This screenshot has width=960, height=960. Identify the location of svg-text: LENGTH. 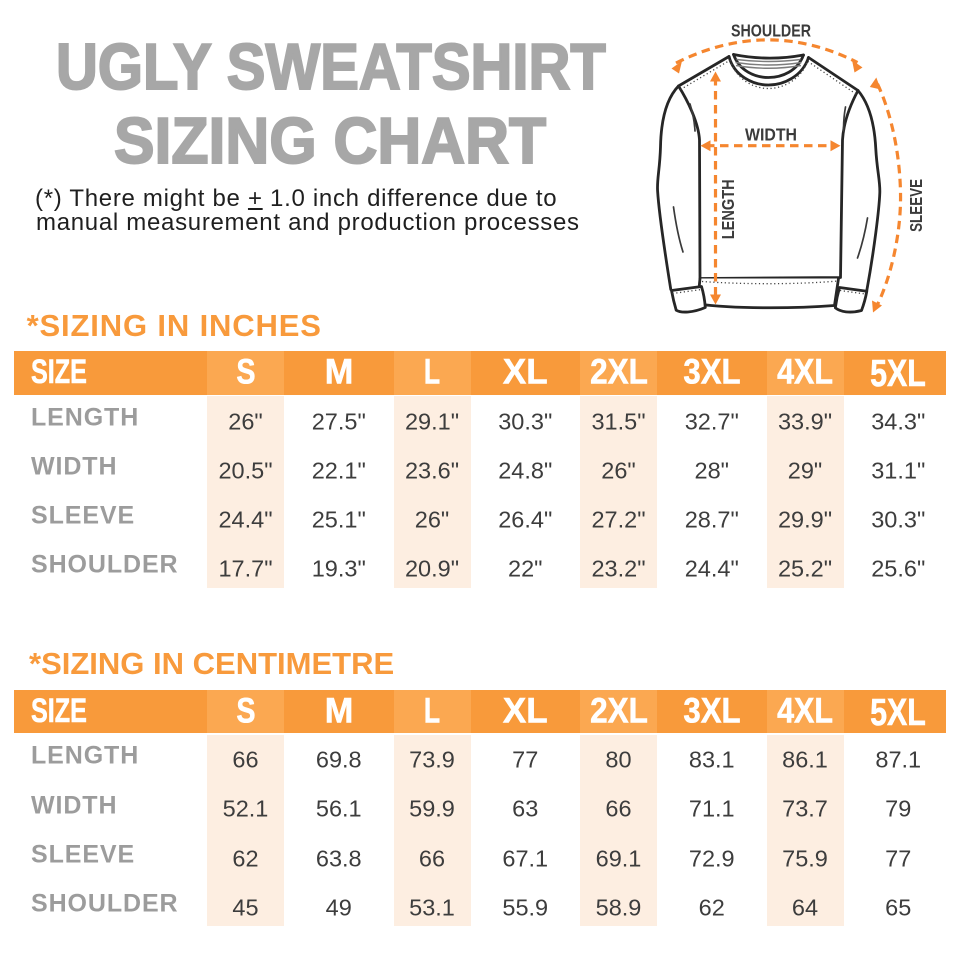
(728, 209).